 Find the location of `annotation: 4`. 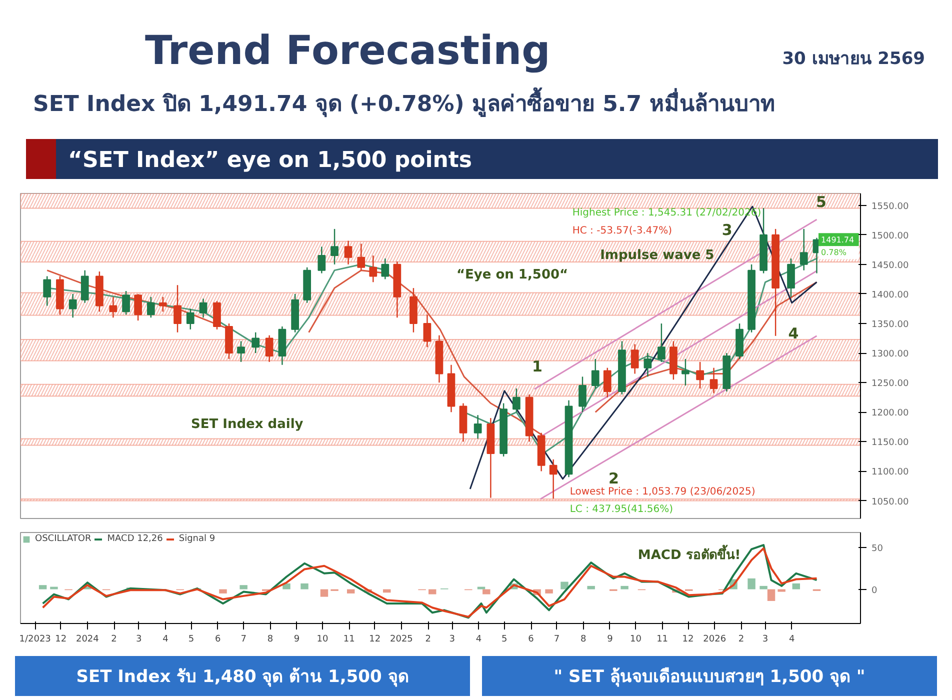

annotation: 4 is located at coordinates (793, 333).